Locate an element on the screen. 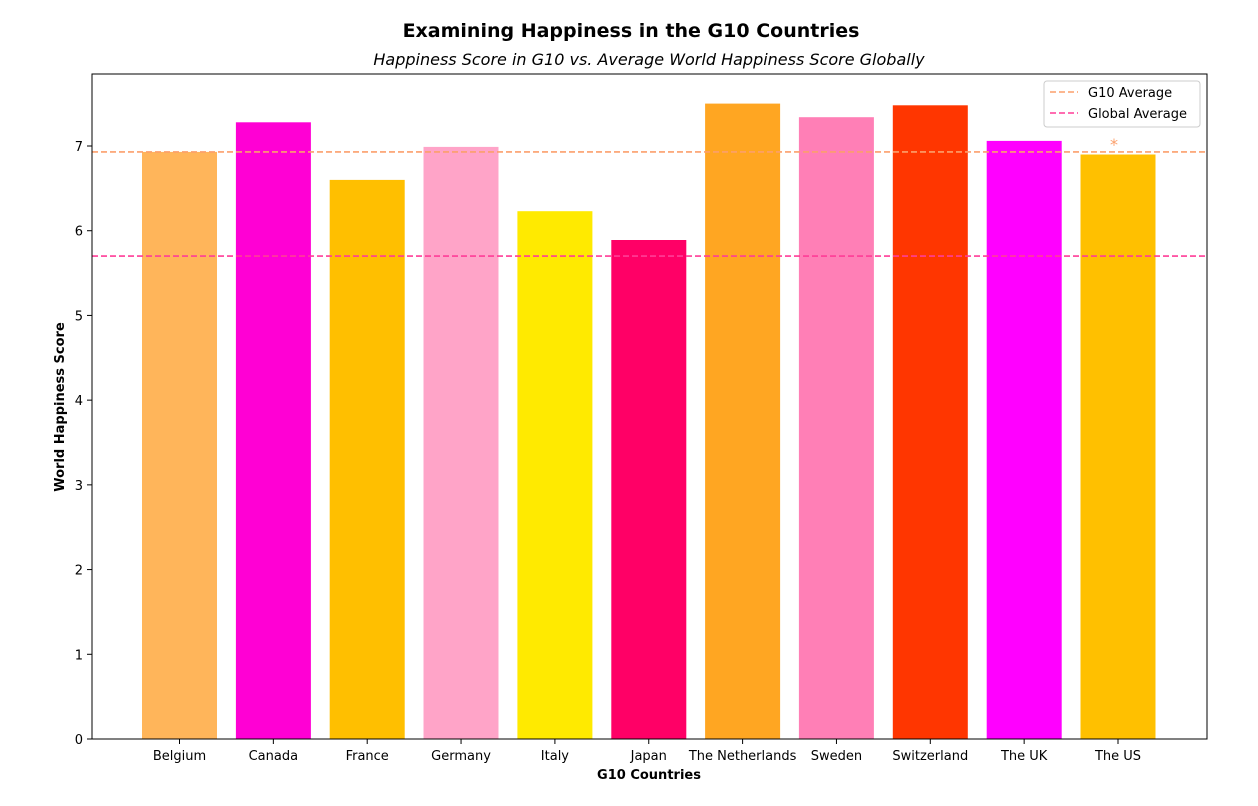 The height and width of the screenshot is (806, 1258). annotation-marker: * is located at coordinates (1114, 144).